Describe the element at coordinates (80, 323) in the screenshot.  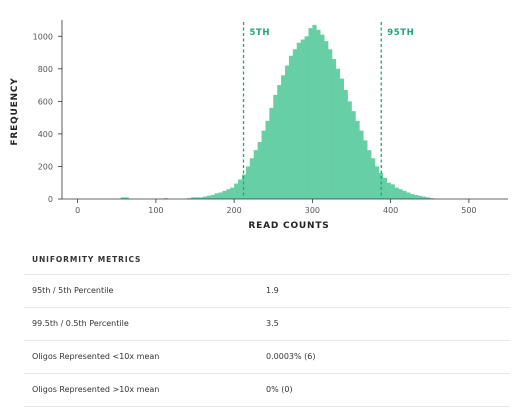
I see `metric-name: 99.5th / 0.5th Percentile` at that location.